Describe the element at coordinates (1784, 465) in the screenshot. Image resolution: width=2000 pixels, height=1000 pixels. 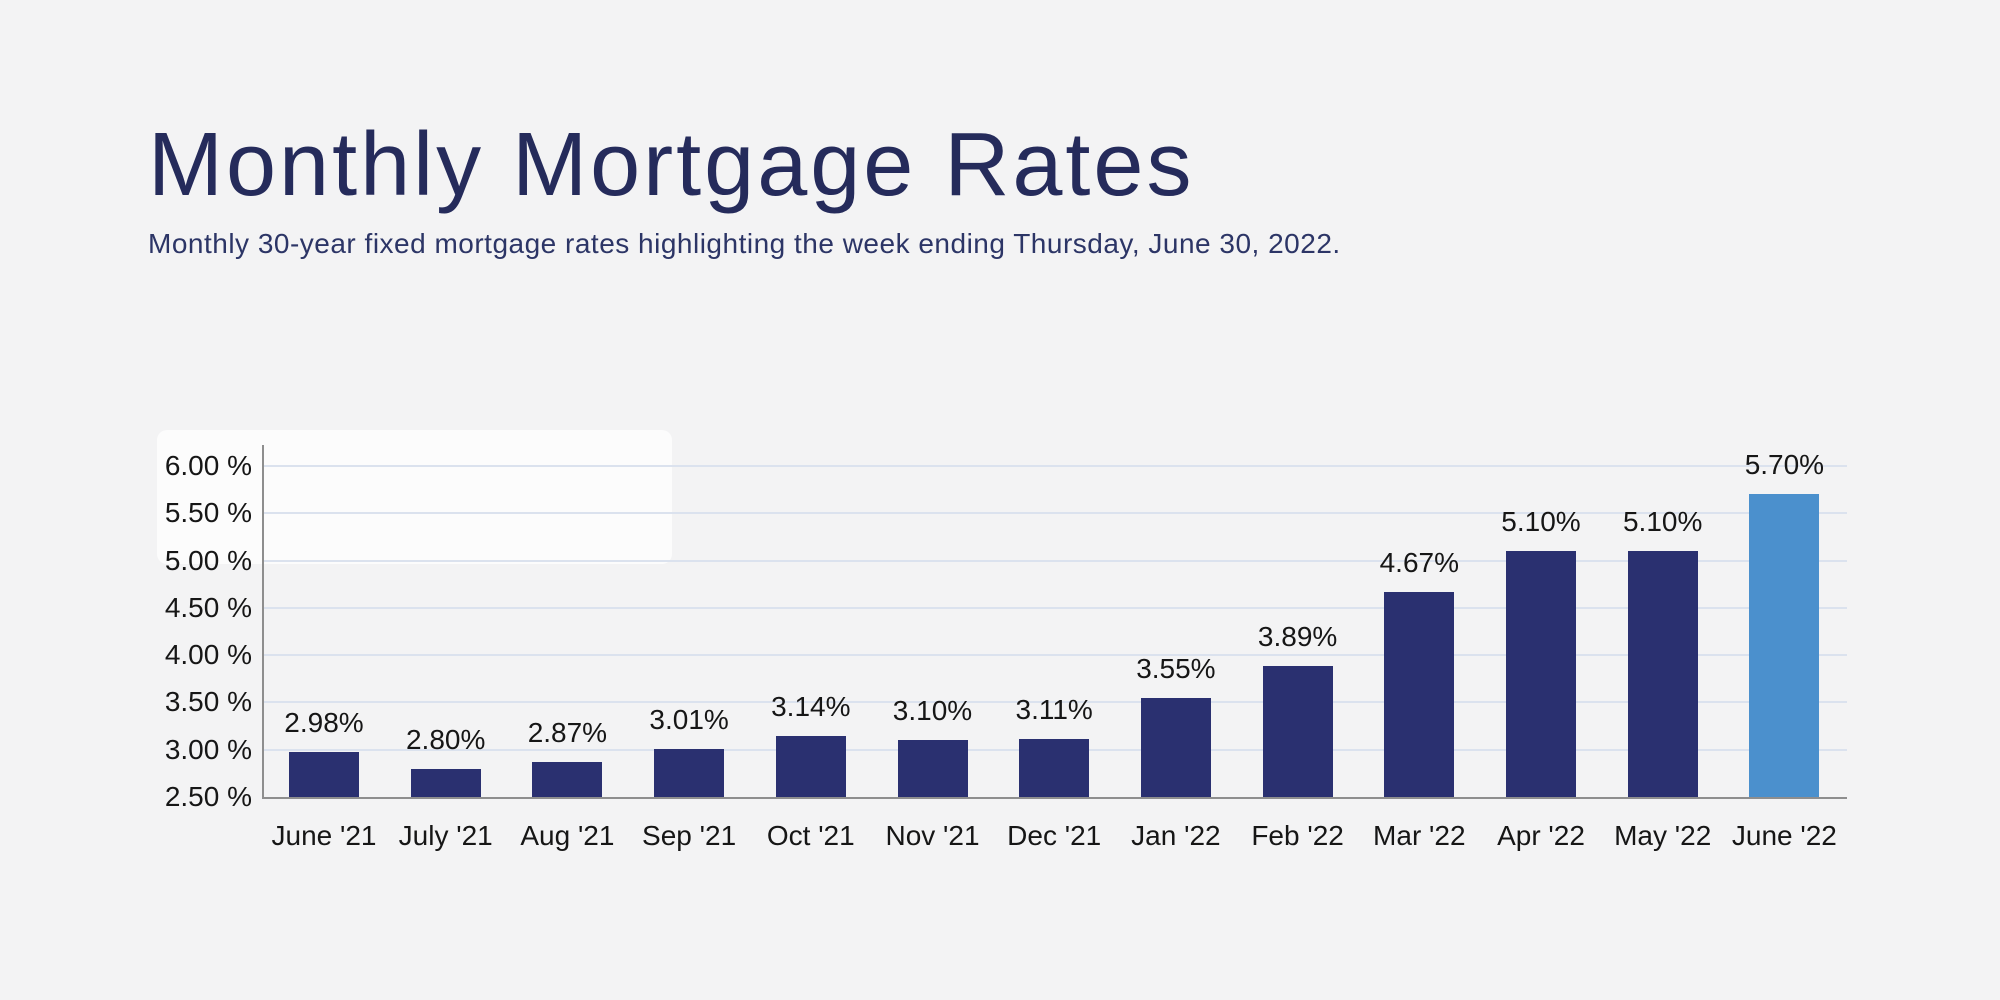
I see `bar-value-label: 5.70%` at that location.